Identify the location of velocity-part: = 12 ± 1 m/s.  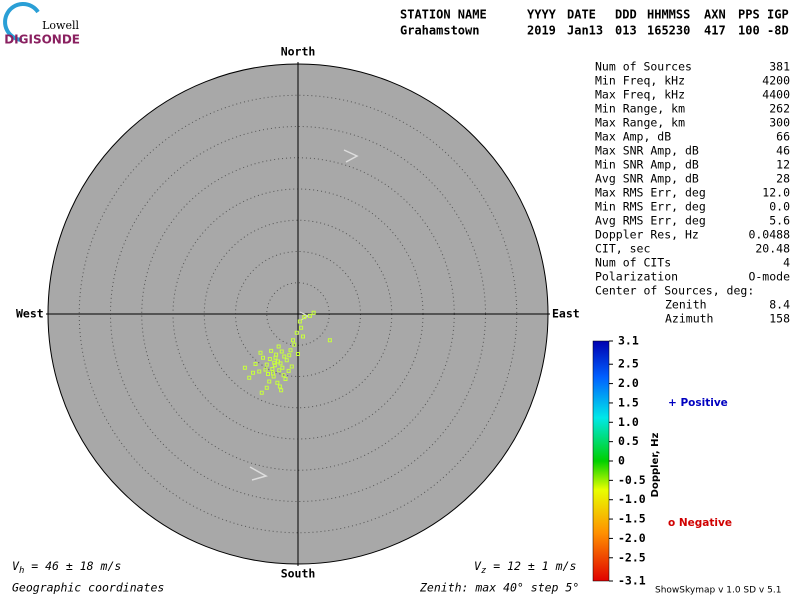
(531, 566).